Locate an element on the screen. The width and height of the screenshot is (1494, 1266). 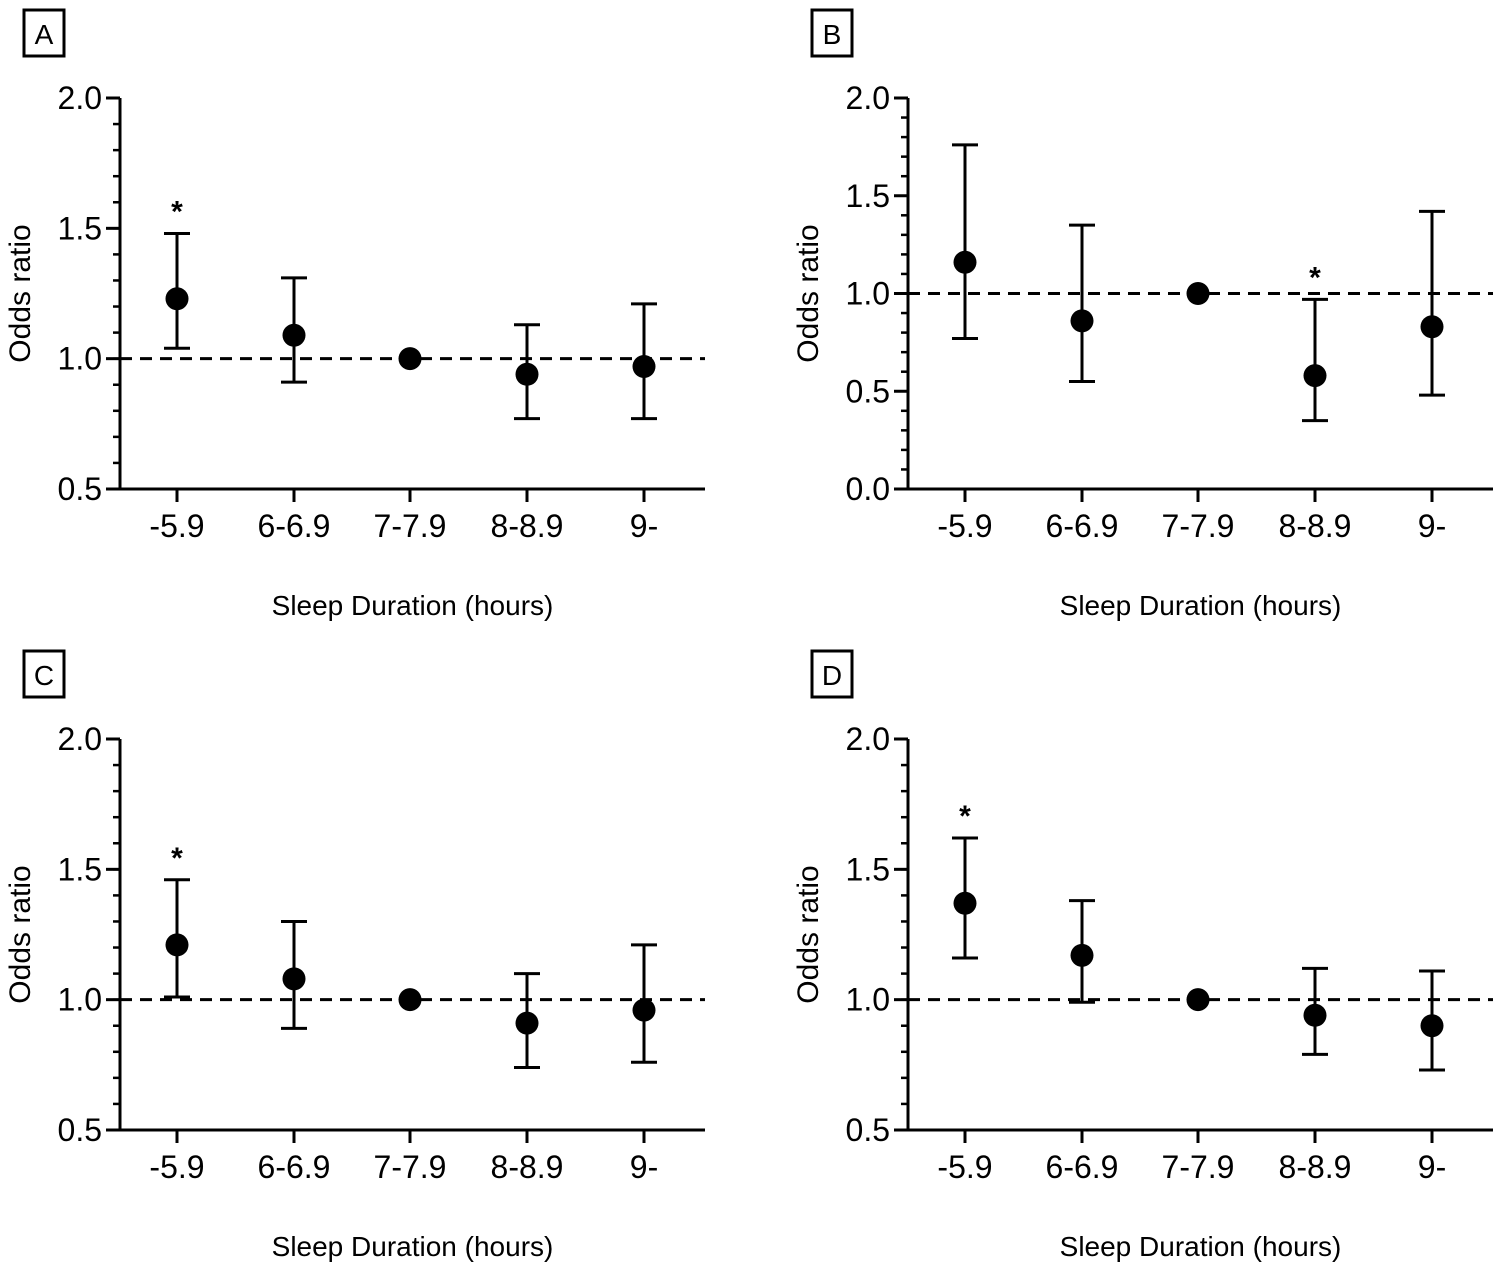
panel-label: B is located at coordinates (832, 34).